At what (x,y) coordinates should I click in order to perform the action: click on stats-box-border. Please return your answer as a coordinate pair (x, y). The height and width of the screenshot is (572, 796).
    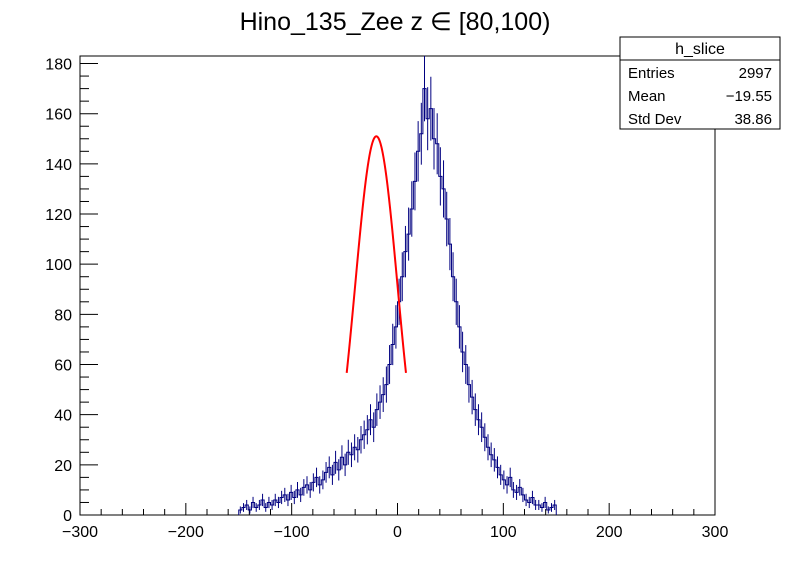
    Looking at the image, I should click on (700, 83).